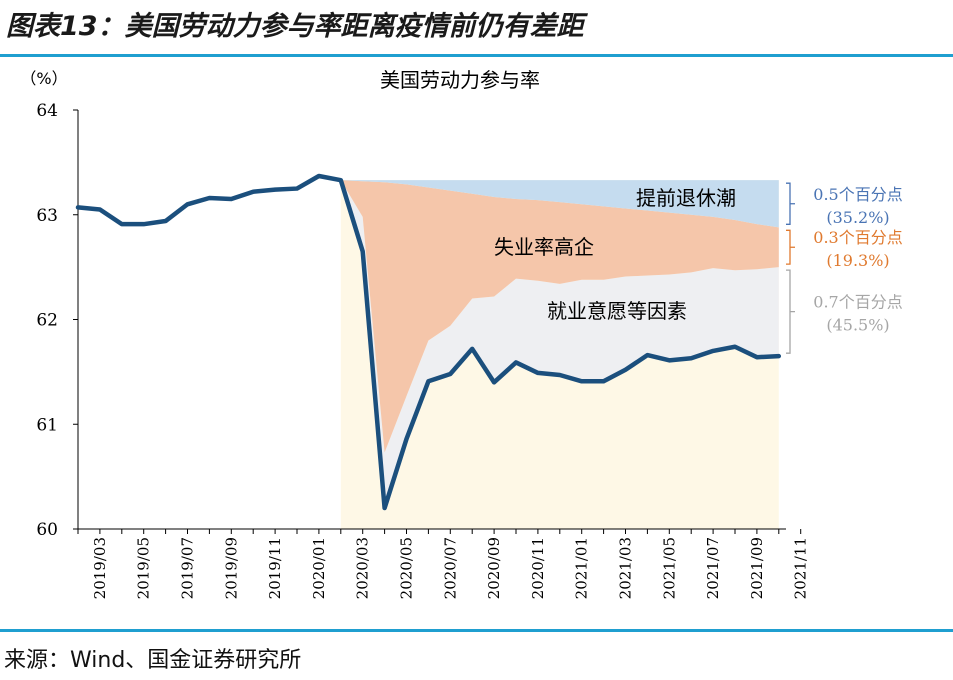 The width and height of the screenshot is (953, 680). What do you see at coordinates (857, 325) in the screenshot?
I see `annotation-share: (45.5%)` at bounding box center [857, 325].